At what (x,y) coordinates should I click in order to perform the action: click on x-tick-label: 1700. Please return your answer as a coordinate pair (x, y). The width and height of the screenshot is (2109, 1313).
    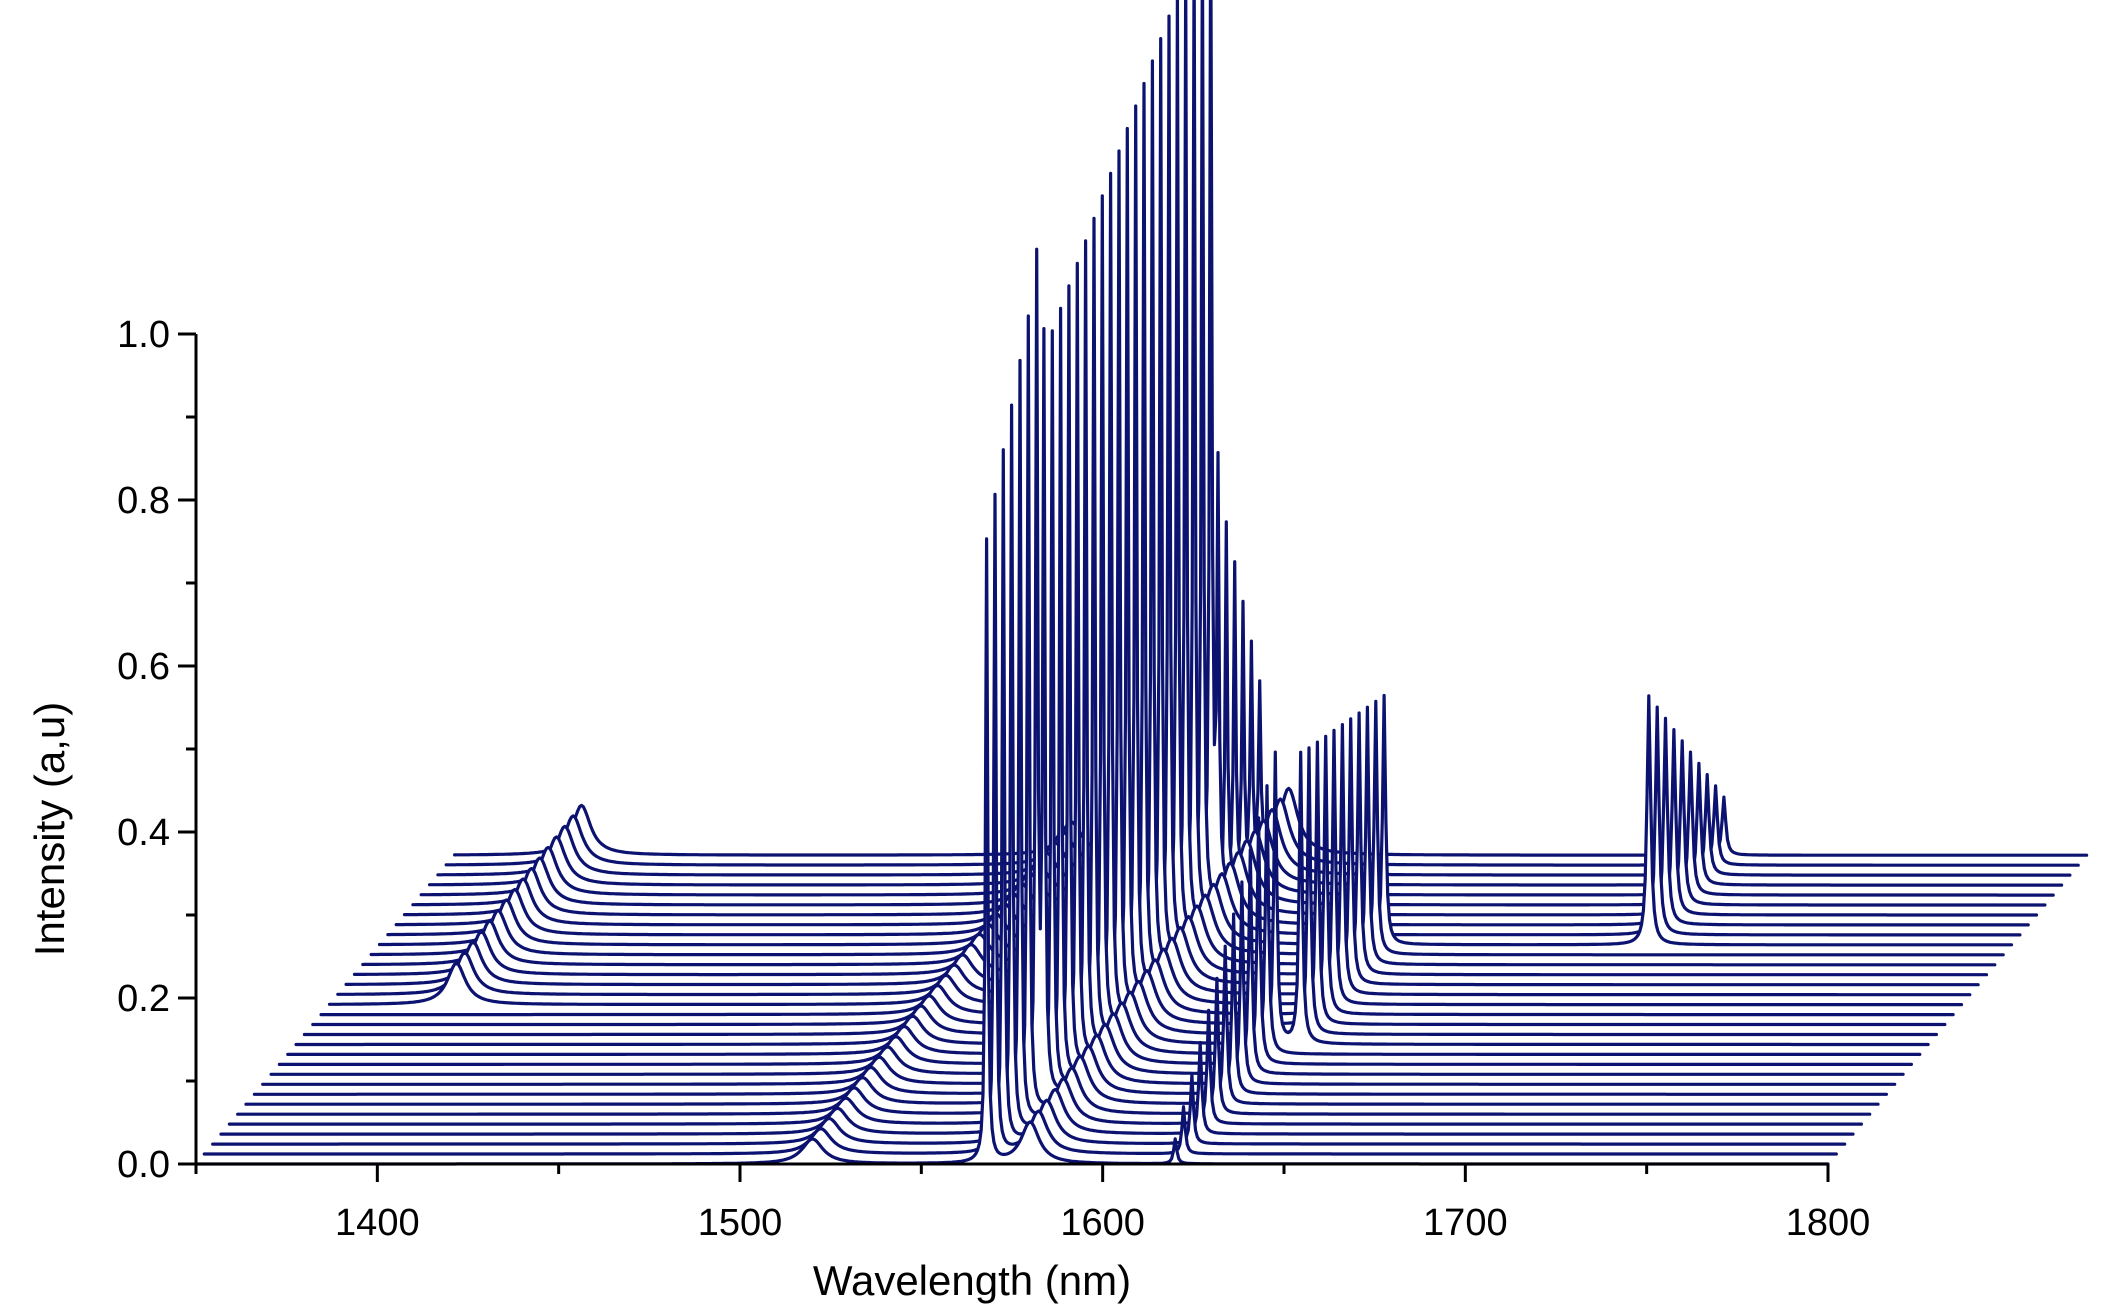
    Looking at the image, I should click on (1465, 1223).